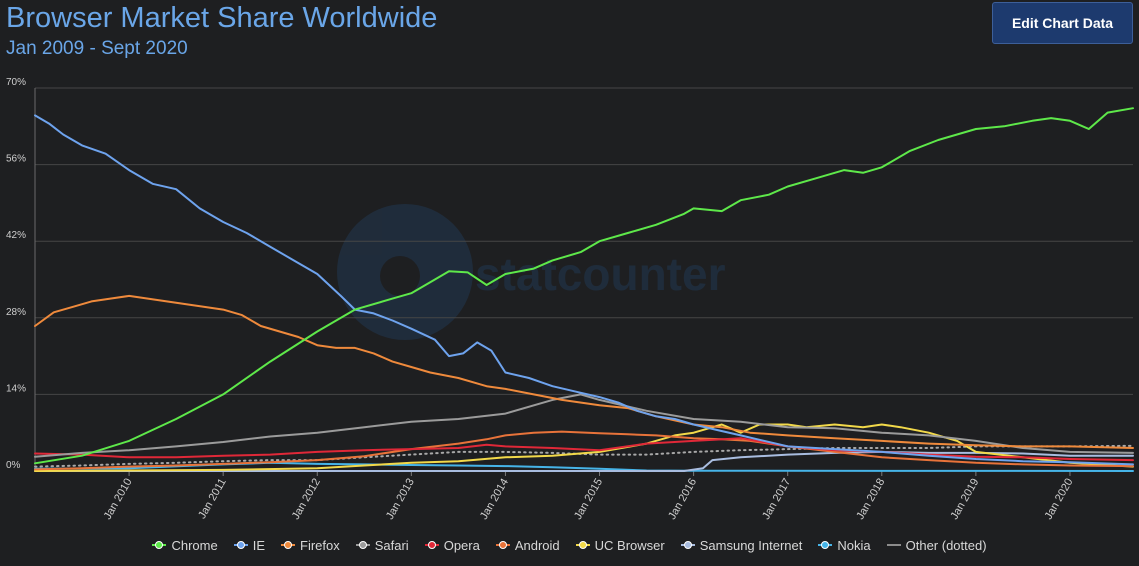  Describe the element at coordinates (16, 235) in the screenshot. I see `y-tick-label: 42%` at that location.